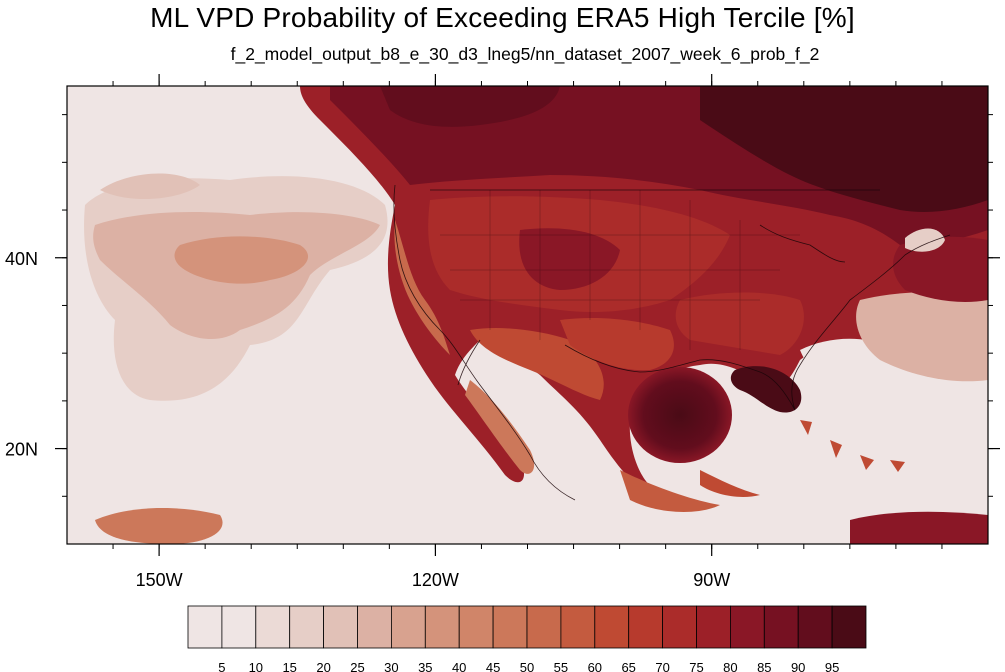 The image size is (1005, 672). Describe the element at coordinates (221, 666) in the screenshot. I see `colorbar-label: 5` at that location.